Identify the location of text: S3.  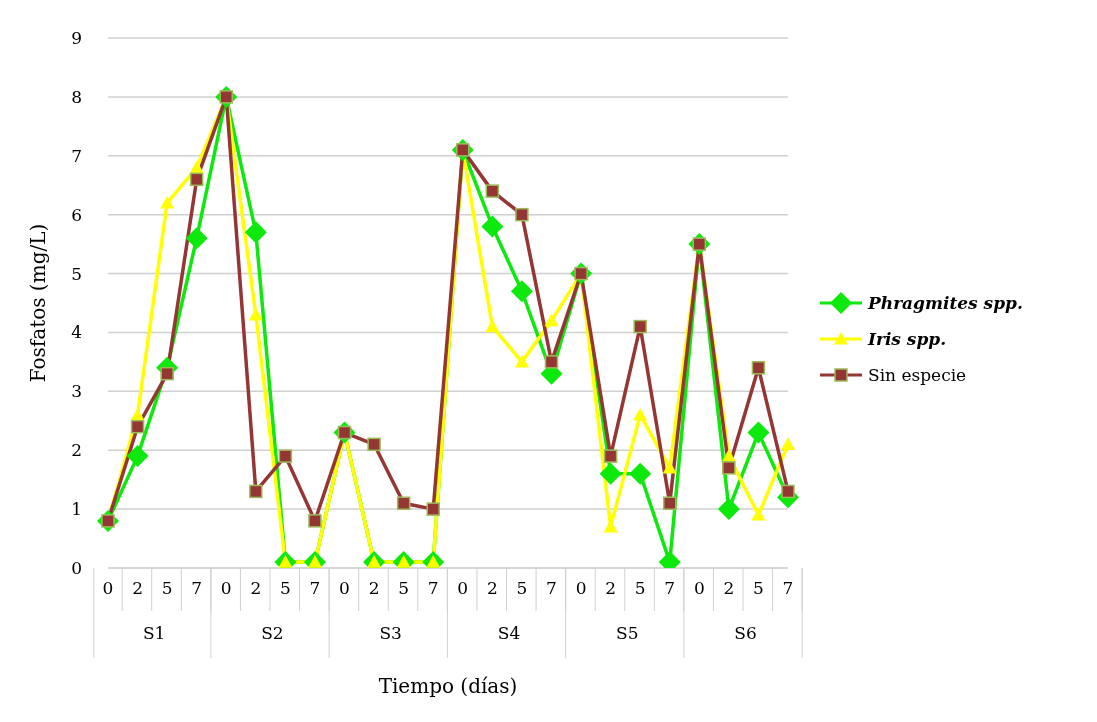
(390, 633).